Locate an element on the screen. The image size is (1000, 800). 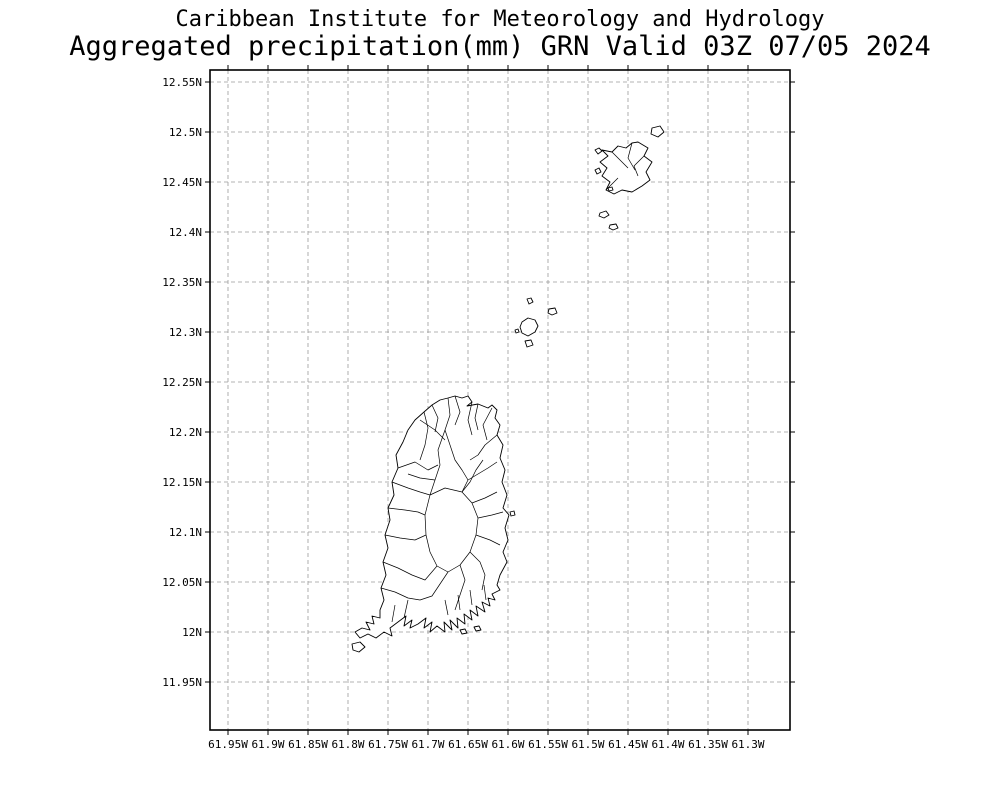
lat-tick-label: 12.5N is located at coordinates (185, 132).